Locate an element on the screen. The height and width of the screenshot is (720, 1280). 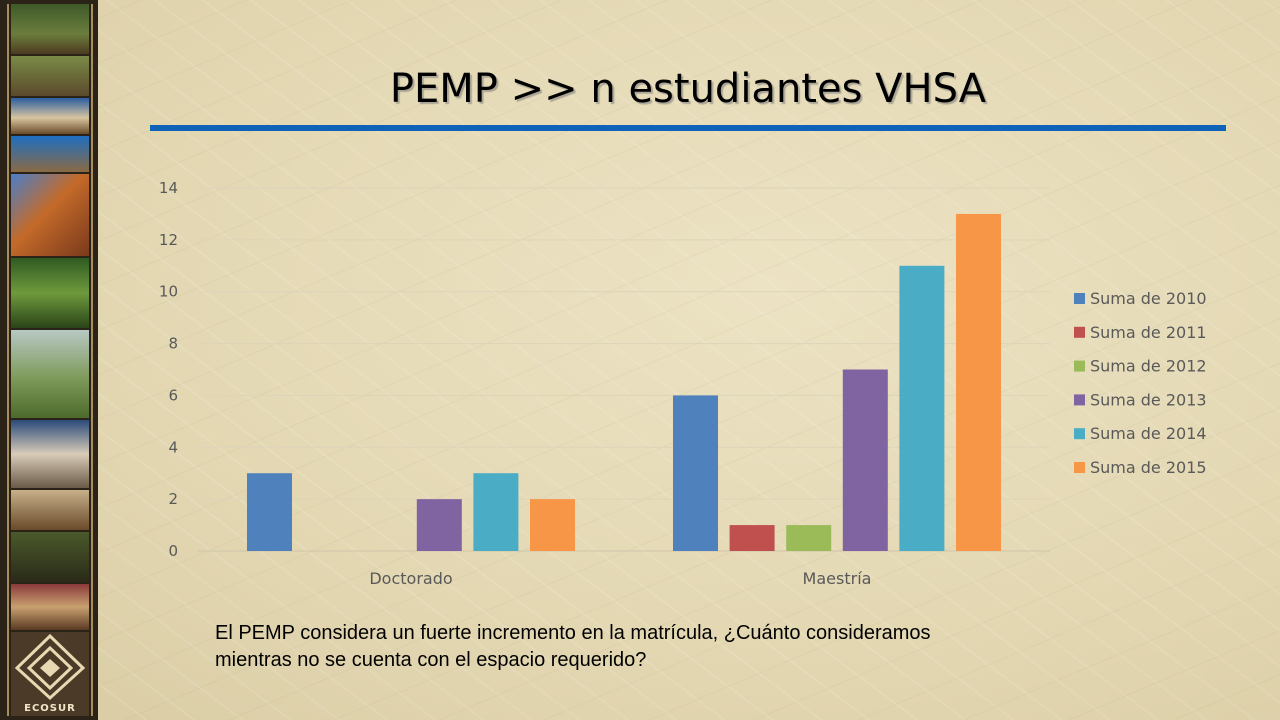
photo-forest is located at coordinates (50, 293).